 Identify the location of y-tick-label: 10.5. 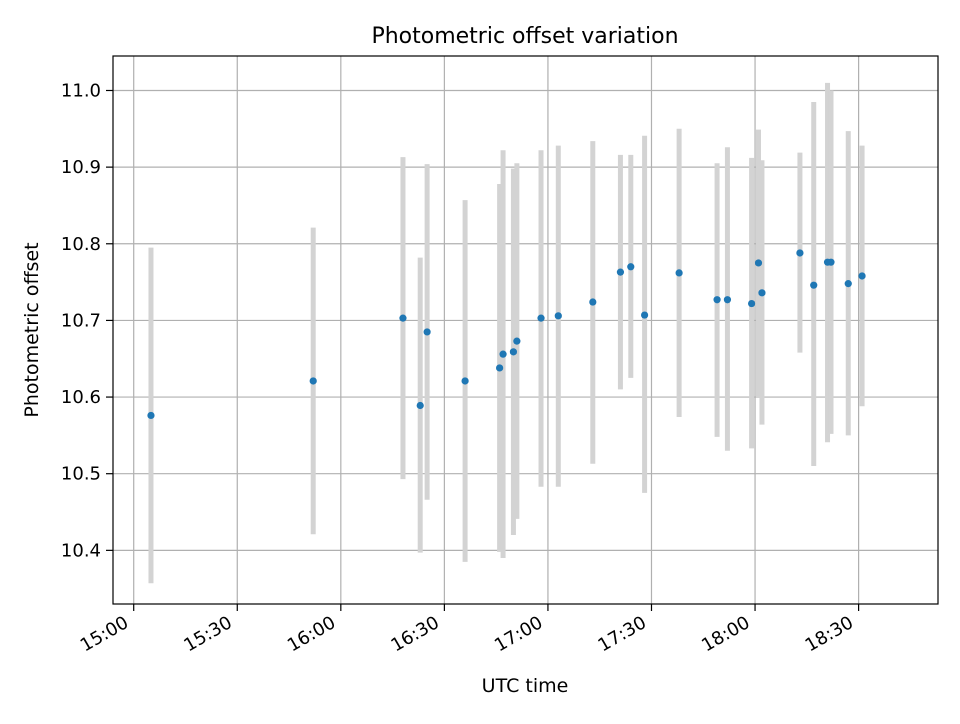
(81, 474).